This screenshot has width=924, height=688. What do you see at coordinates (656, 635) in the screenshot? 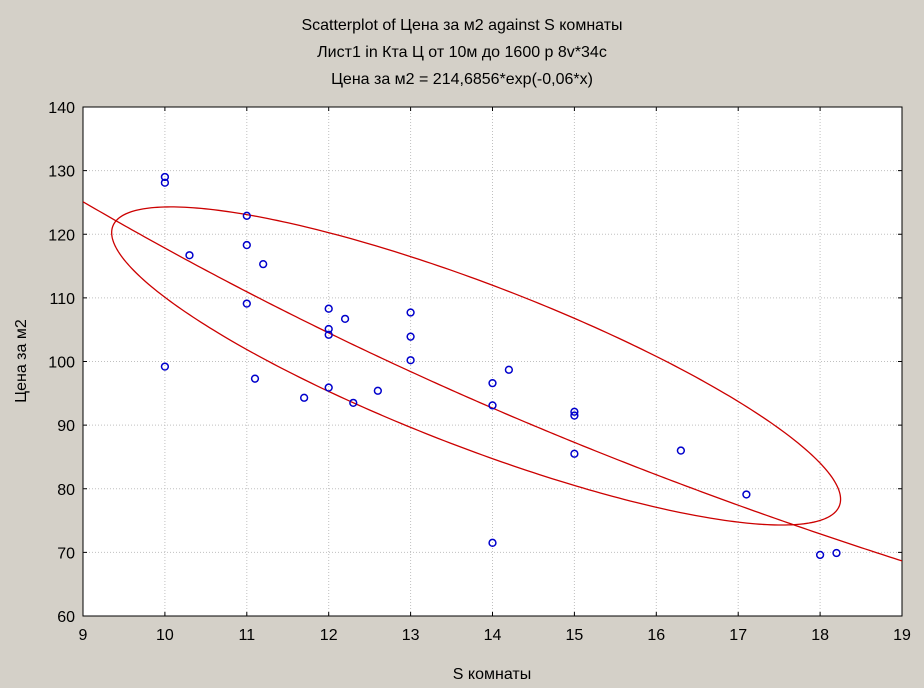
I see `x-tick-label: 16` at bounding box center [656, 635].